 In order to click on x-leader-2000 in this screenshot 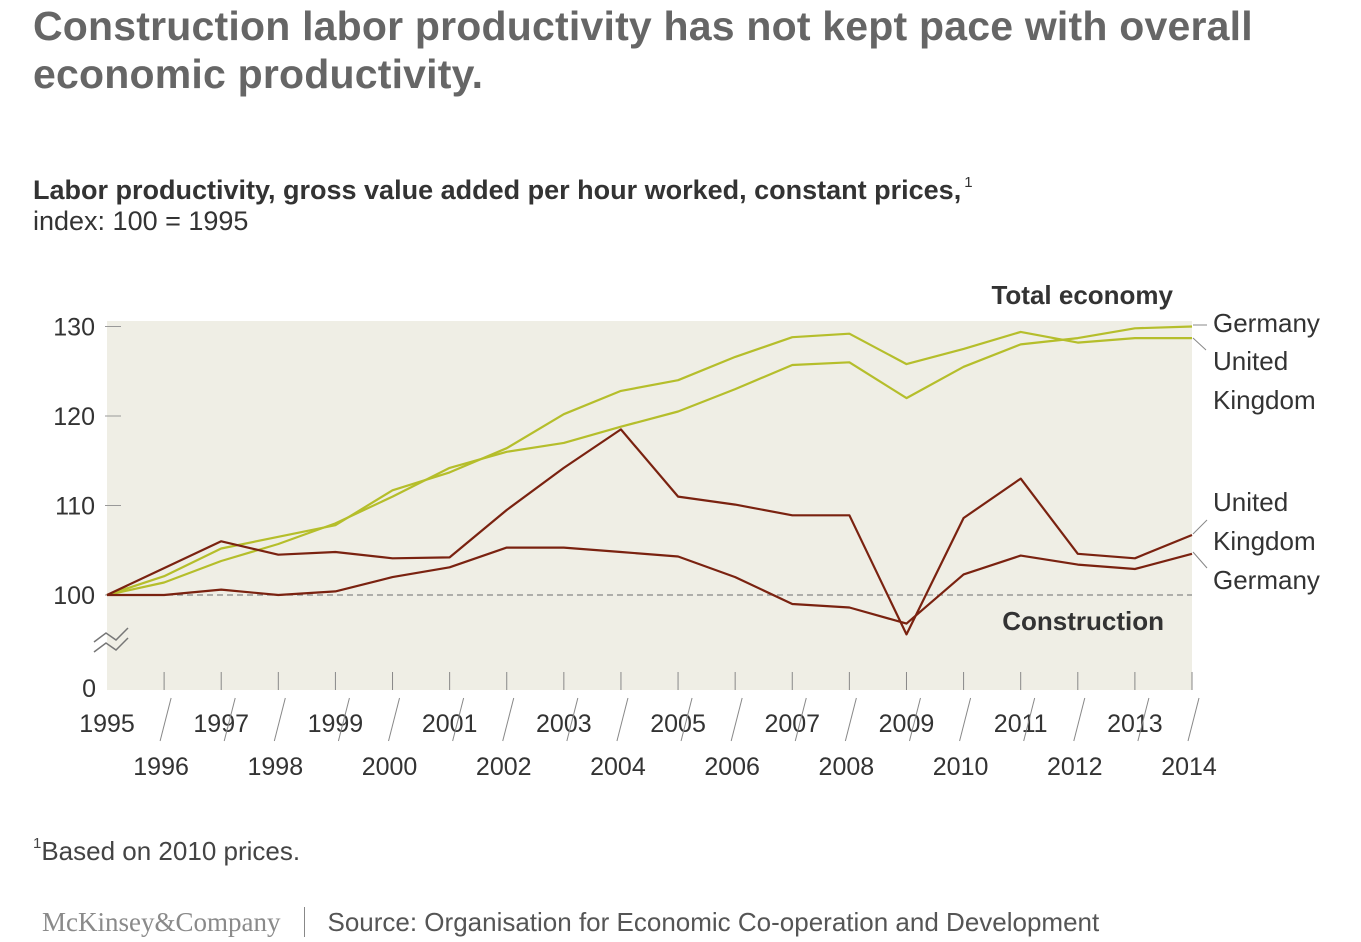, I will do `click(394, 719)`.